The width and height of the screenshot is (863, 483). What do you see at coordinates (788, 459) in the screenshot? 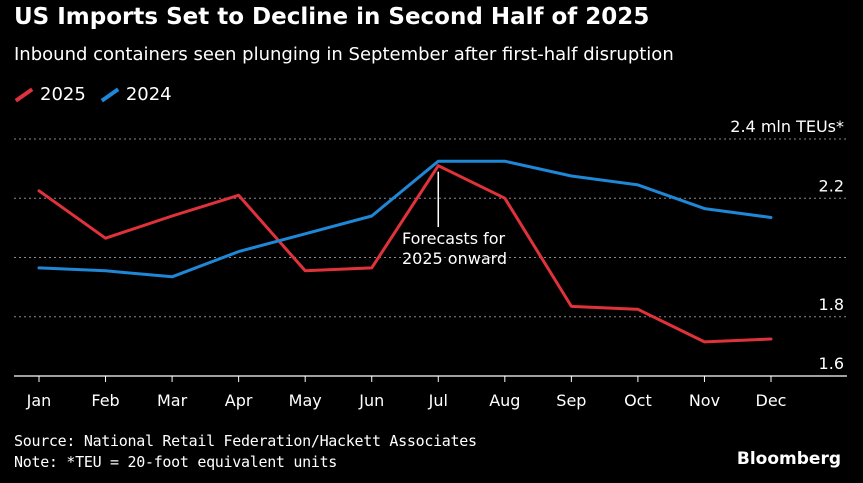
I see `bloomberg-logo: Bloomberg` at bounding box center [788, 459].